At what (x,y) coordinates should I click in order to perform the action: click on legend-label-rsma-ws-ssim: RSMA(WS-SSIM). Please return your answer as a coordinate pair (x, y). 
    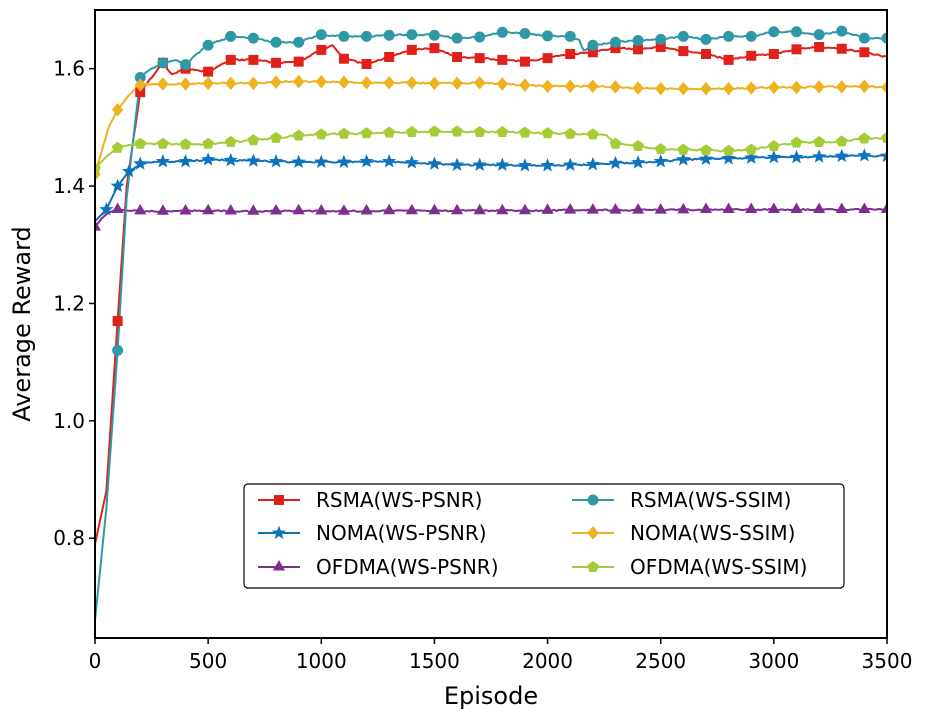
    Looking at the image, I should click on (710, 500).